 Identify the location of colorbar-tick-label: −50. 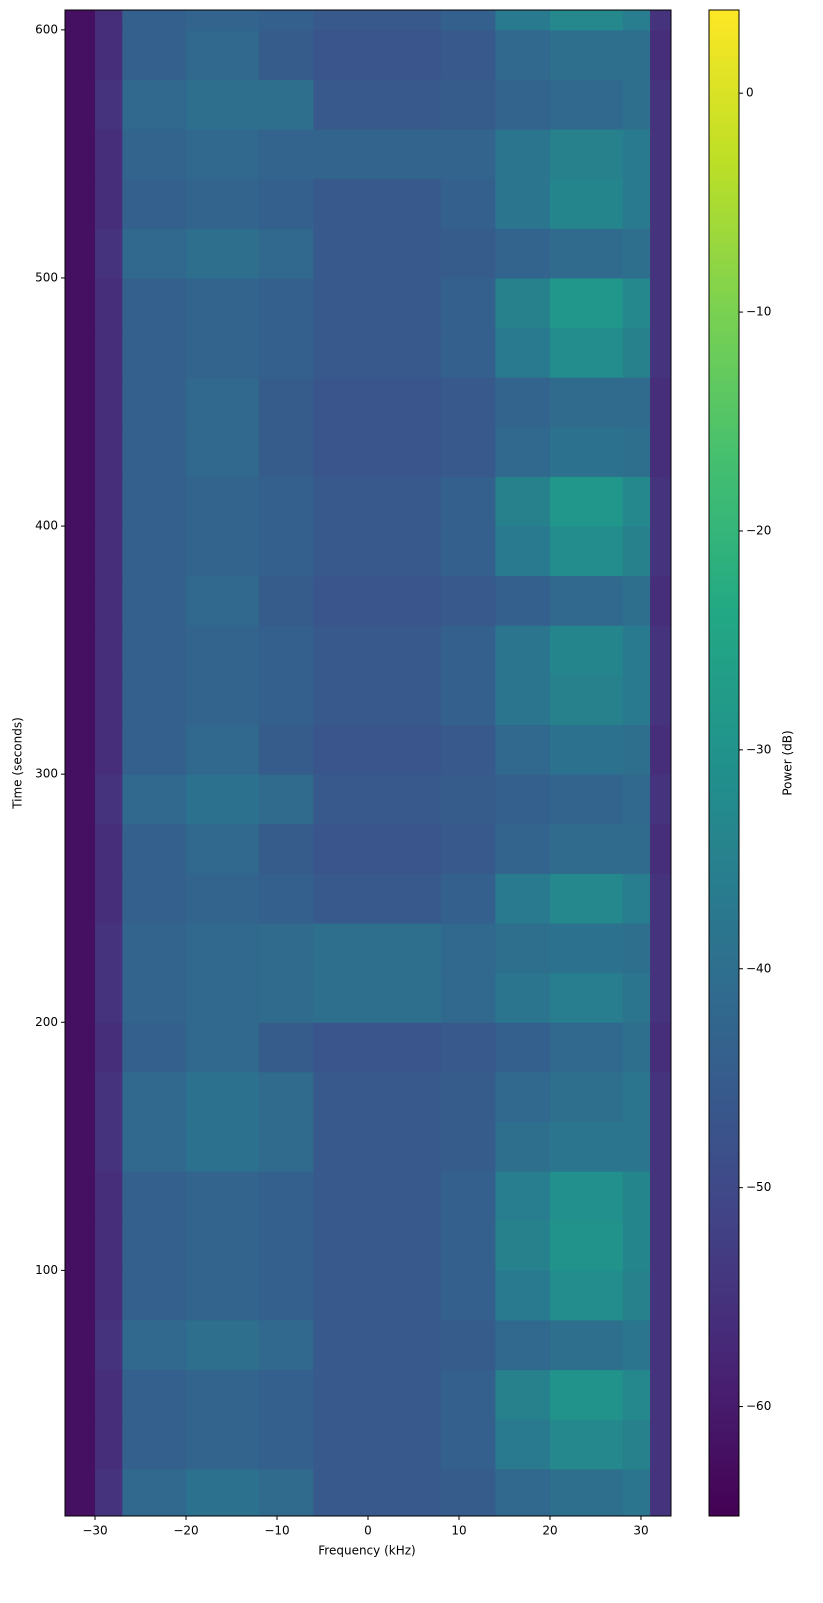
(758, 1187).